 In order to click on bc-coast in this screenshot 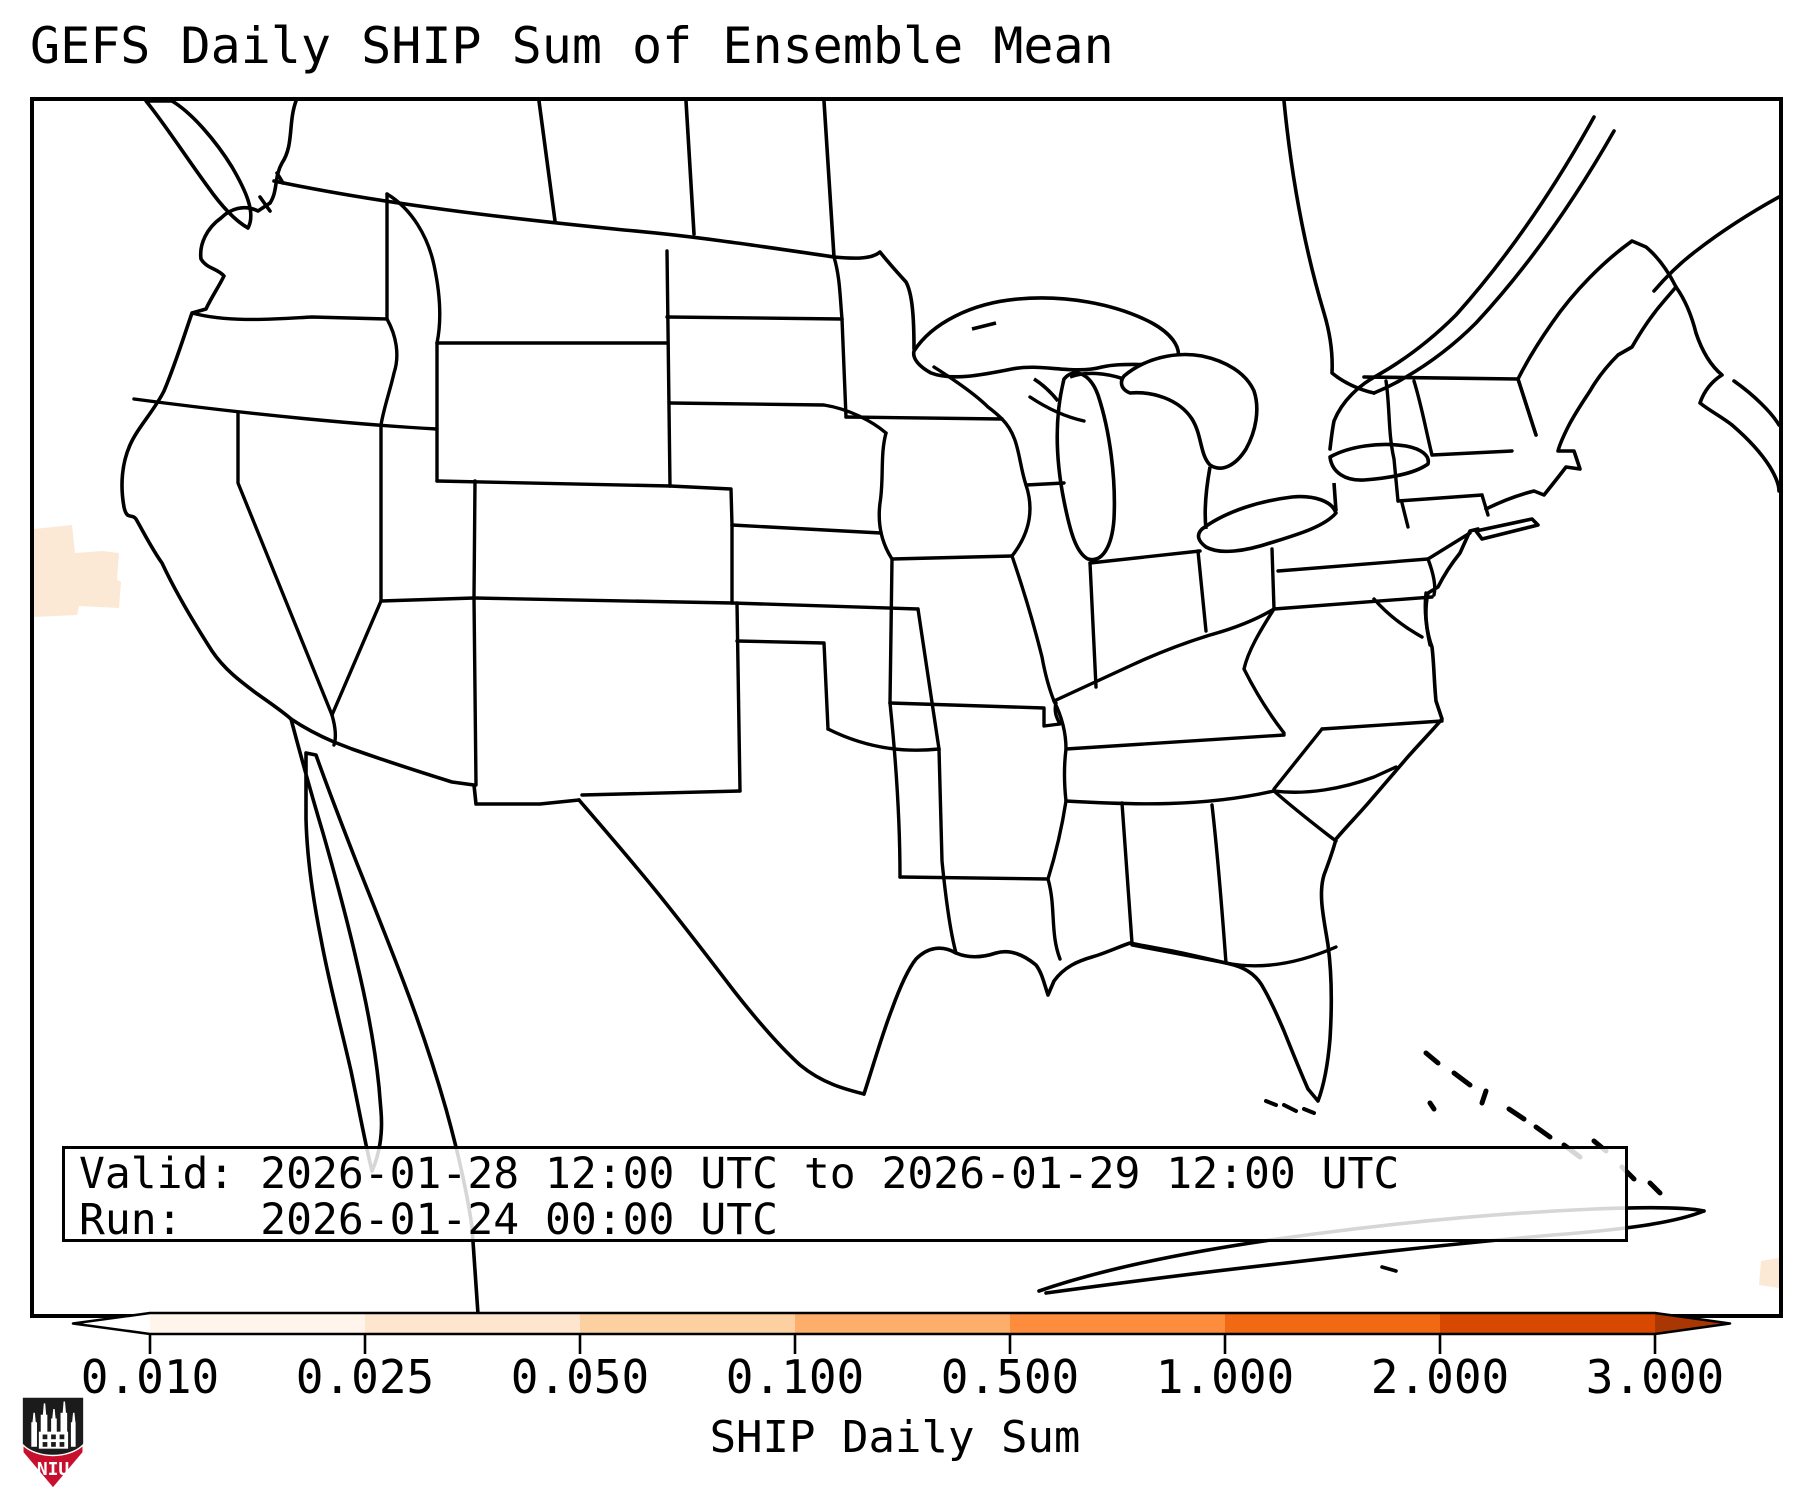, I will do `click(283, 153)`.